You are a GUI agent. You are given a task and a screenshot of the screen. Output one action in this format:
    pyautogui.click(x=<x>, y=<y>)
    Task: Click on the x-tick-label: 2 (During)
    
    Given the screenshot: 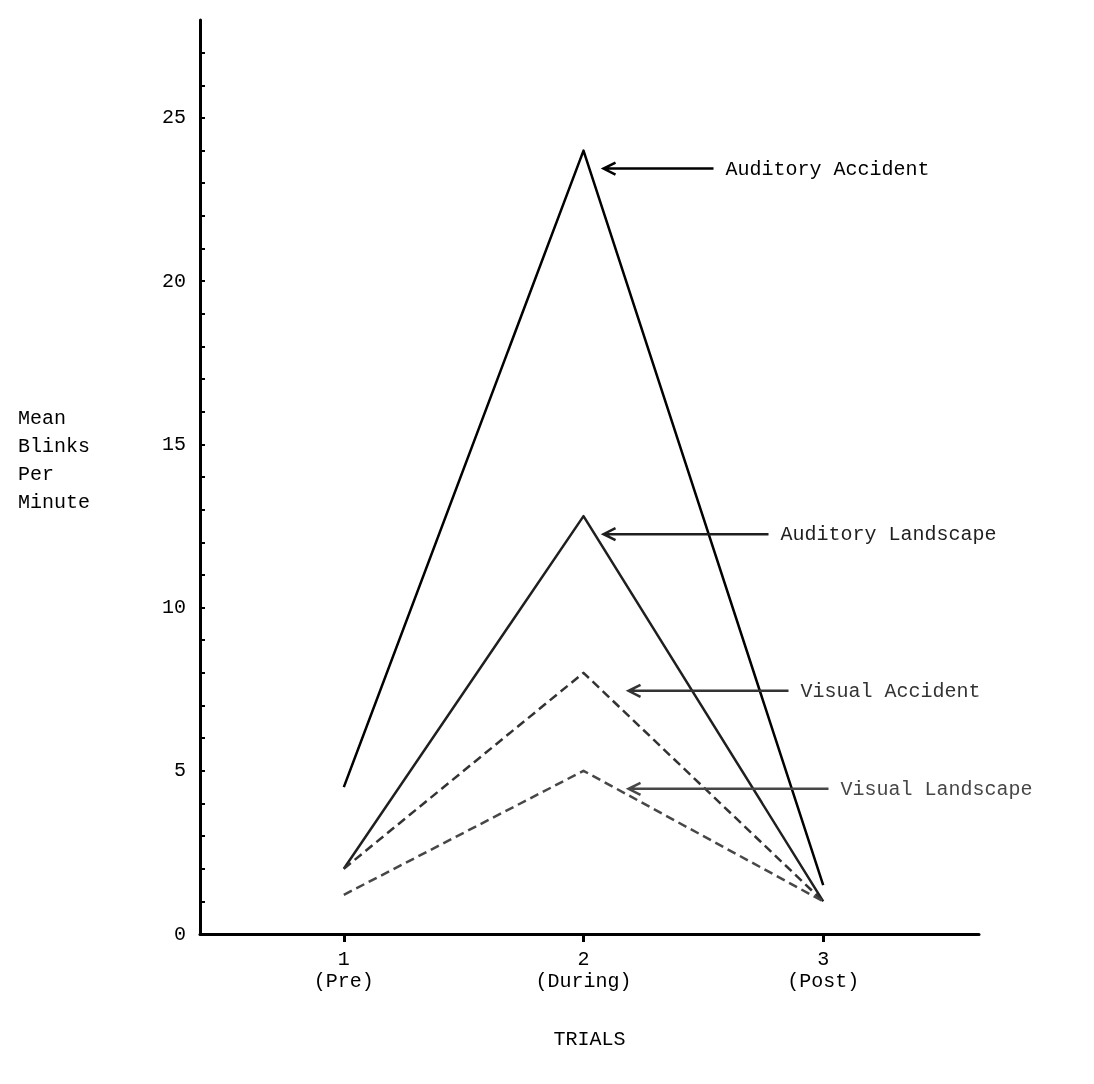 What is the action you would take?
    pyautogui.click(x=583, y=970)
    